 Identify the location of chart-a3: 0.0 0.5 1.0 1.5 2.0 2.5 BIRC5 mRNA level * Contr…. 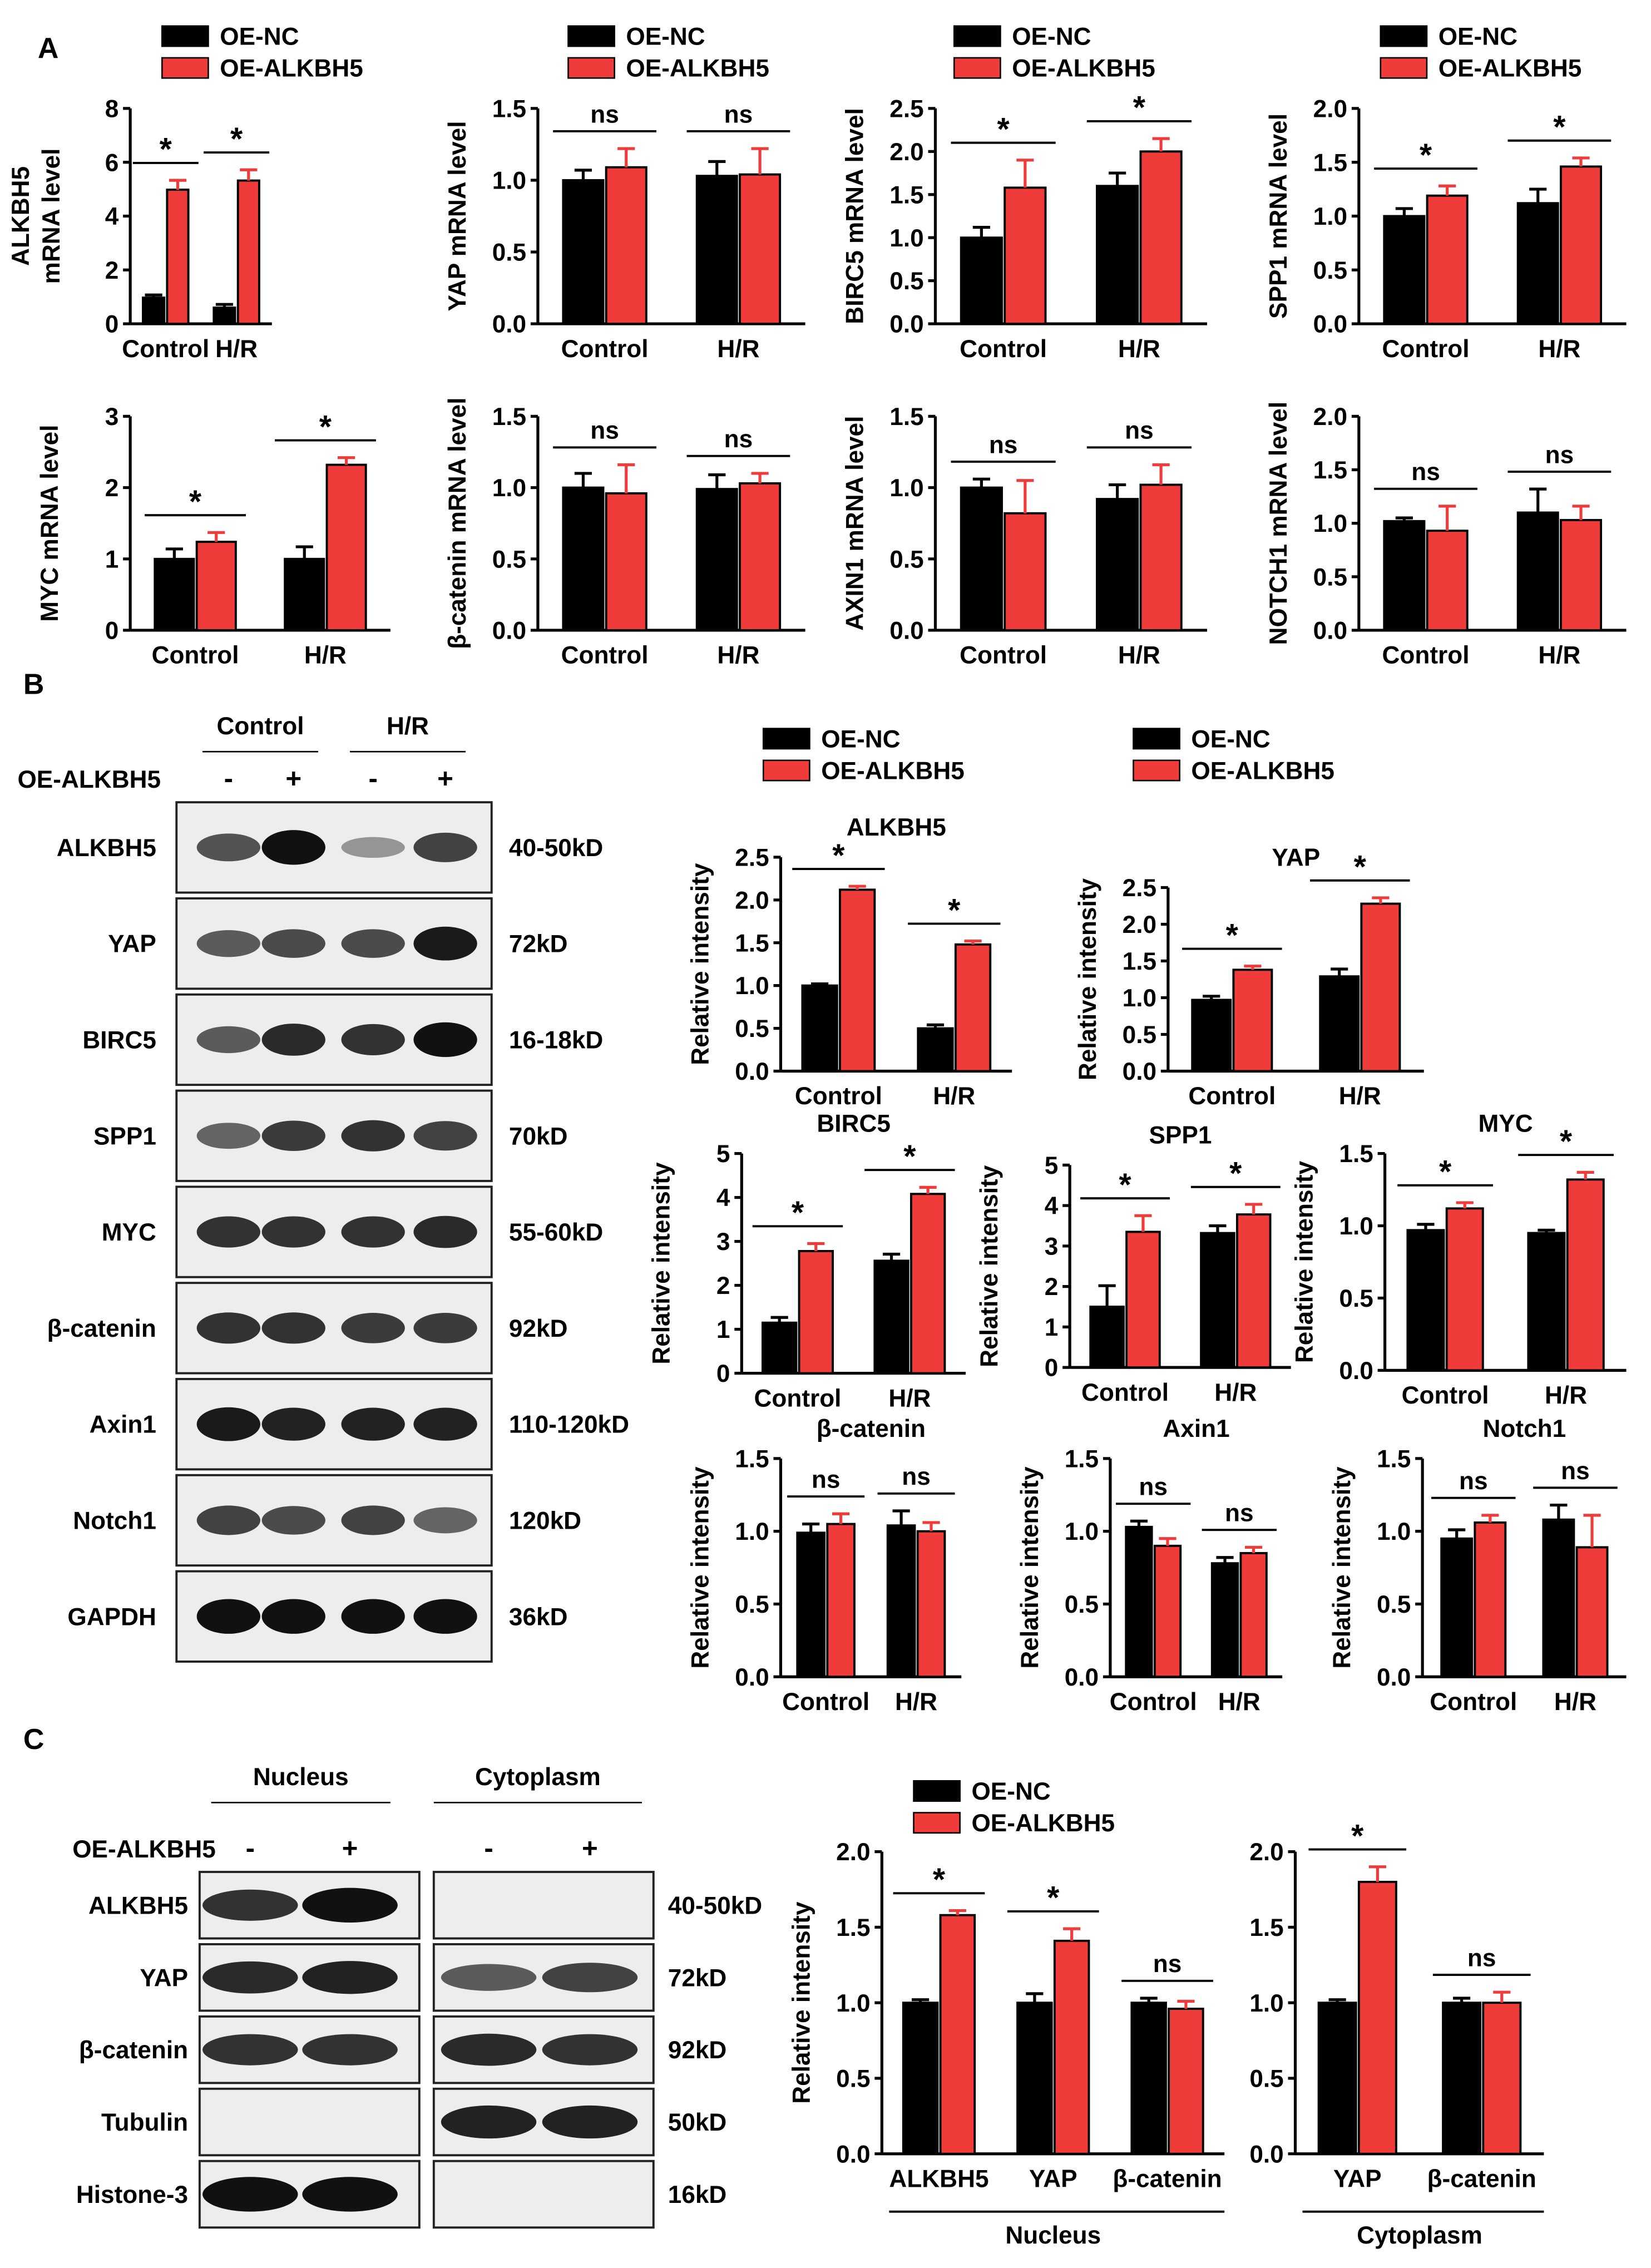
(1024, 193).